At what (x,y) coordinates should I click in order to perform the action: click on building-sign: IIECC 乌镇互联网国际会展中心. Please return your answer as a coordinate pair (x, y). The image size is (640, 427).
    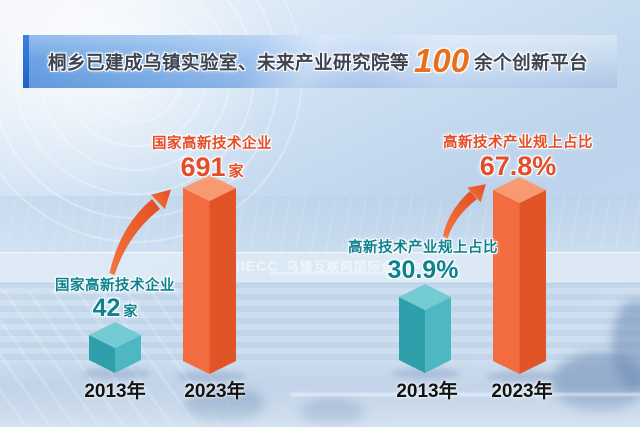
    Looking at the image, I should click on (335, 266).